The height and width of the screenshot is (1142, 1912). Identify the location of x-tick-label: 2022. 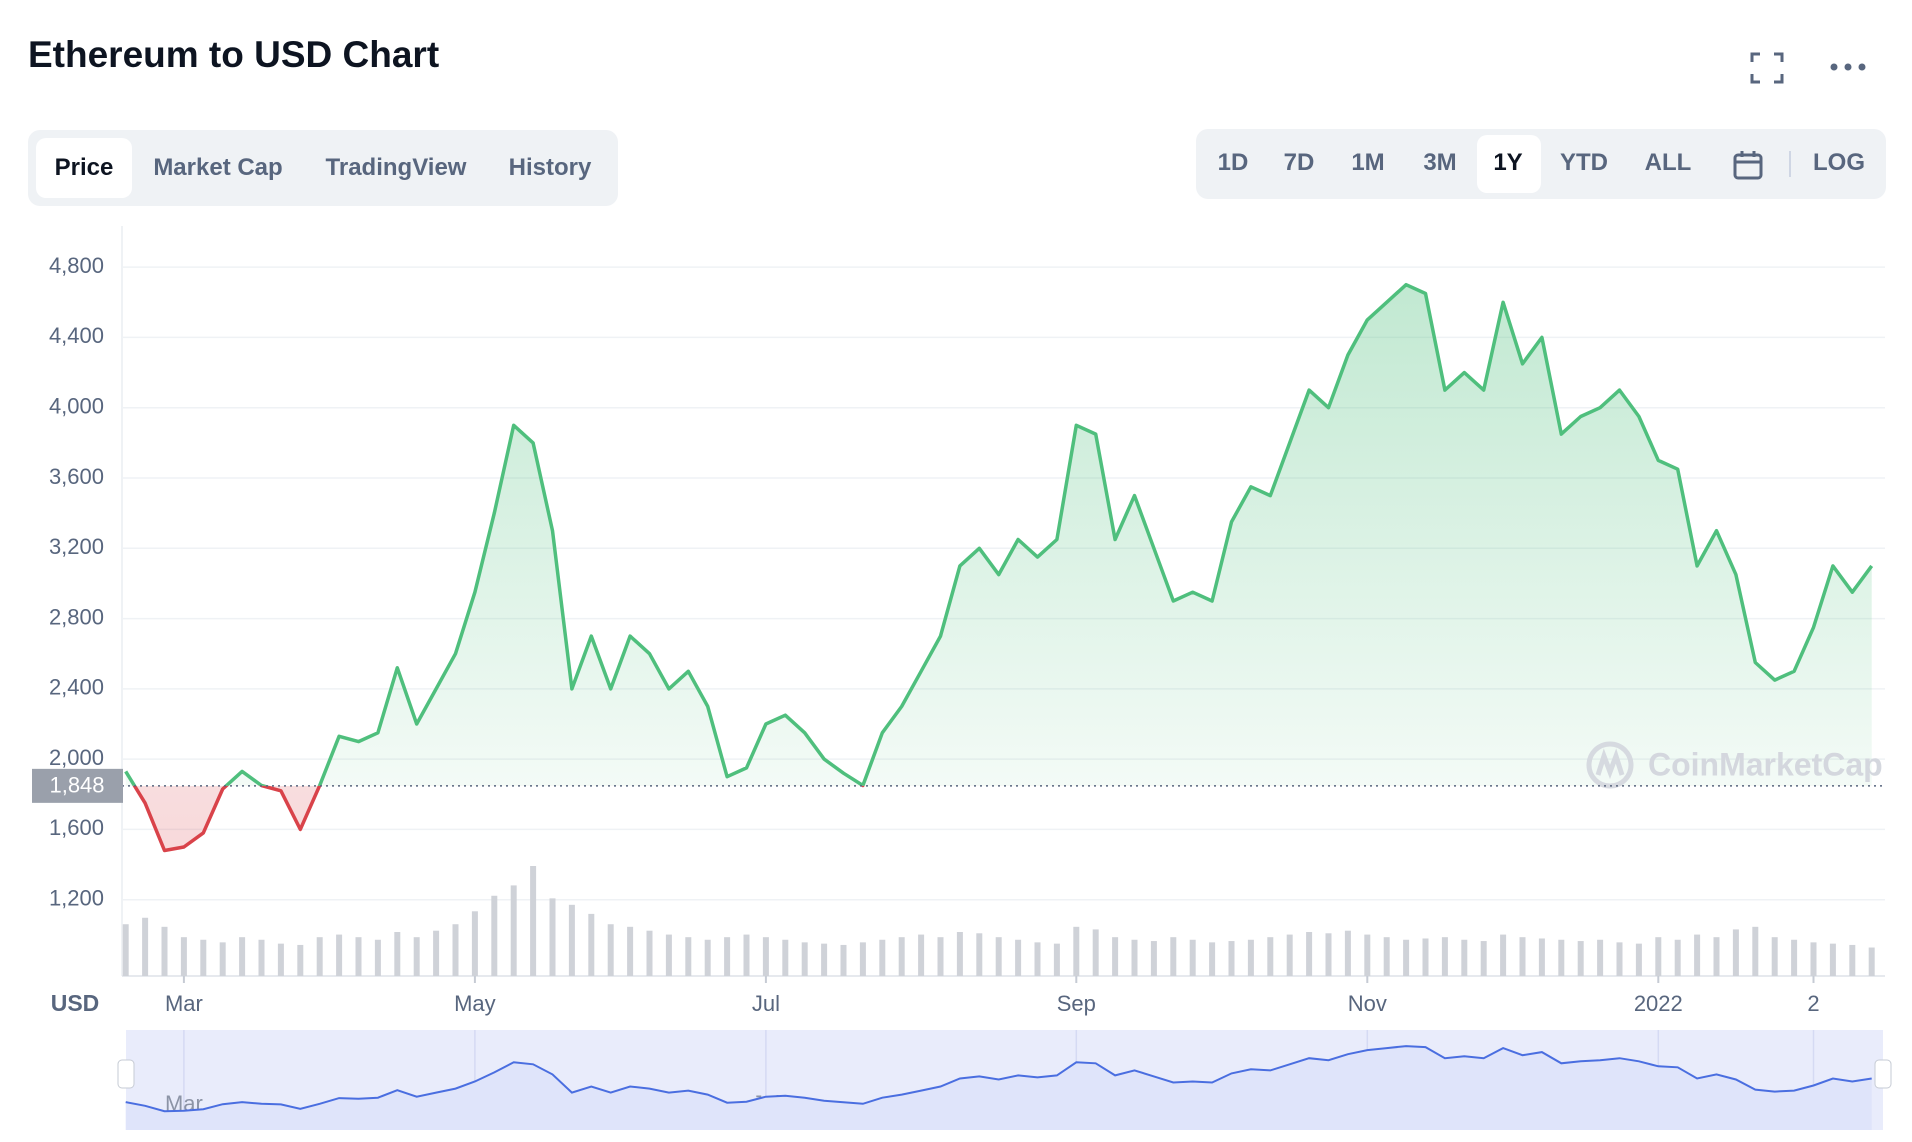
(1658, 1003).